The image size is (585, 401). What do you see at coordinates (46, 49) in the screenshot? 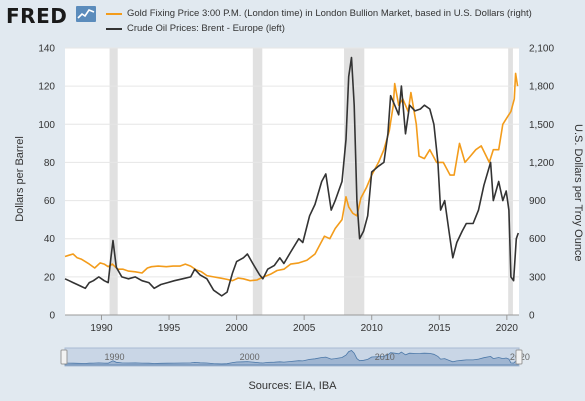
I see `y-left-tick-label: 140` at bounding box center [46, 49].